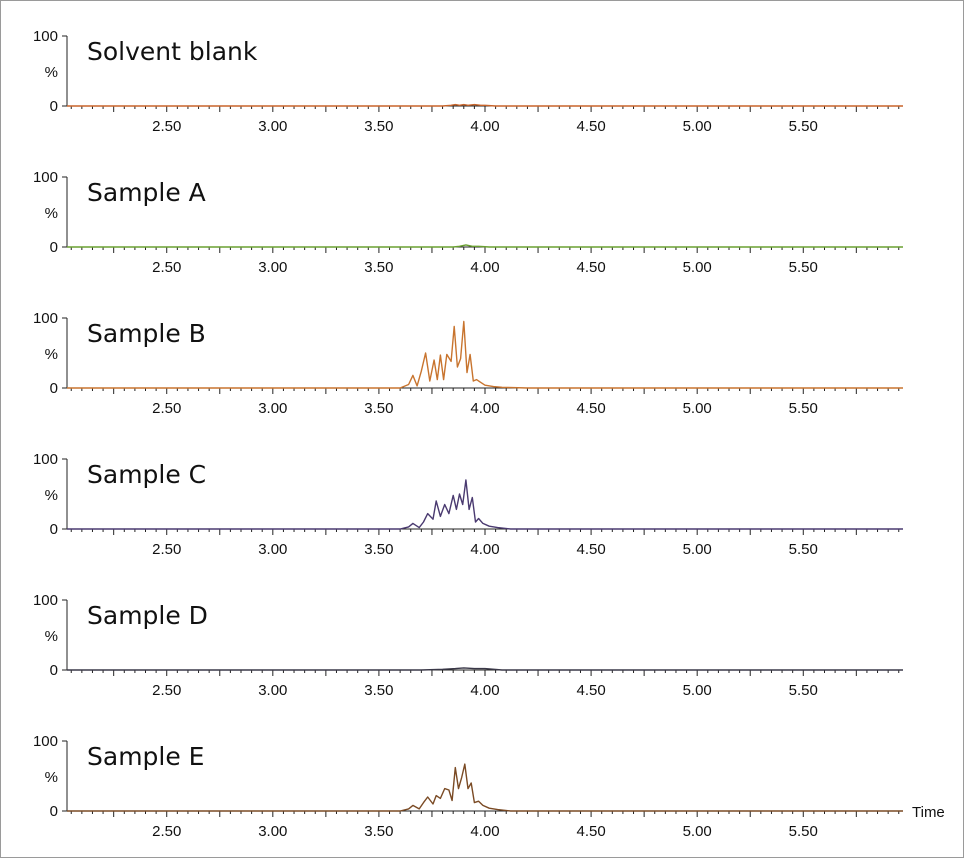  I want to click on panel-title: Sample B, so click(146, 333).